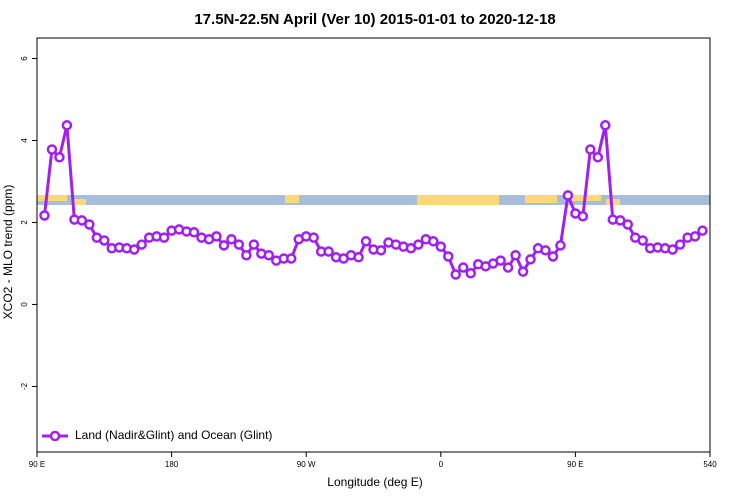  I want to click on x-tick-label: 90 W, so click(306, 464).